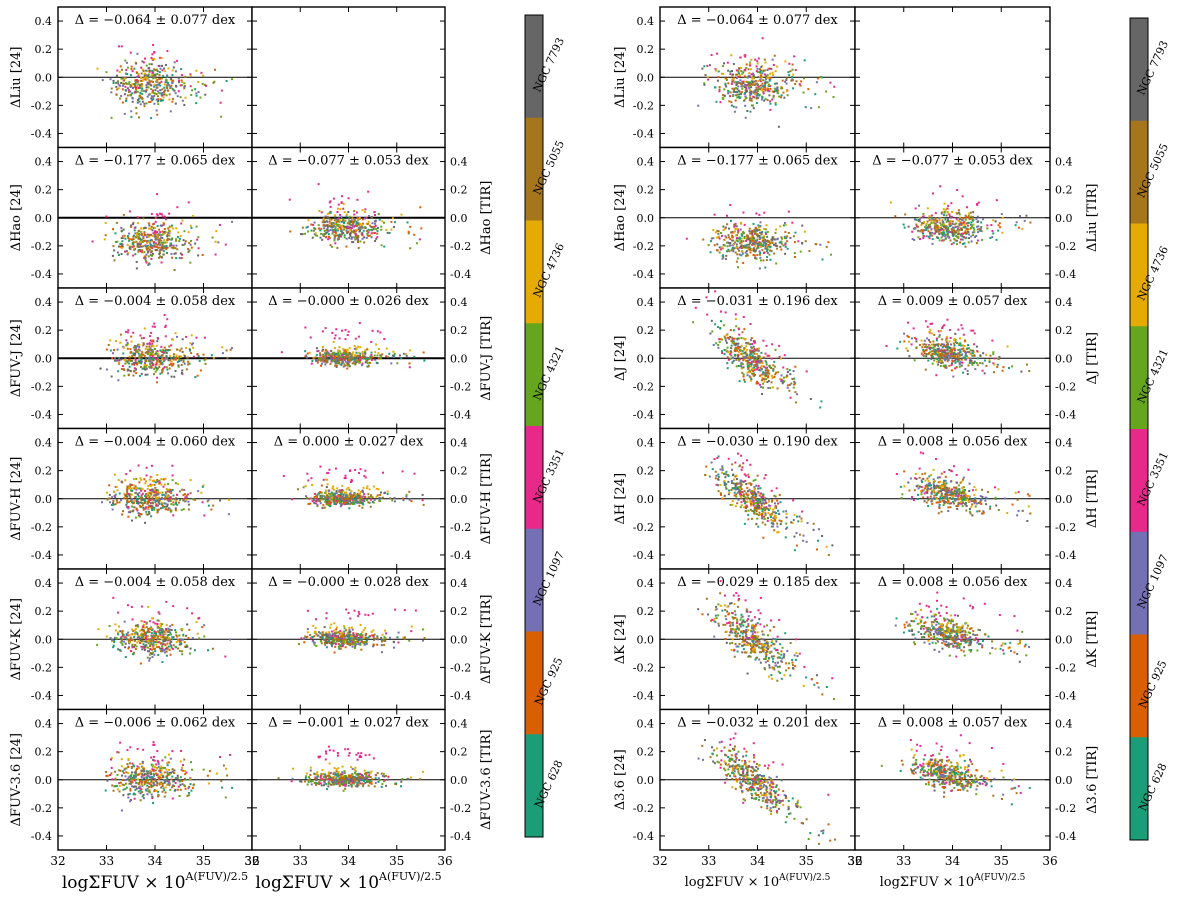  I want to click on panel-frame, so click(348, 77).